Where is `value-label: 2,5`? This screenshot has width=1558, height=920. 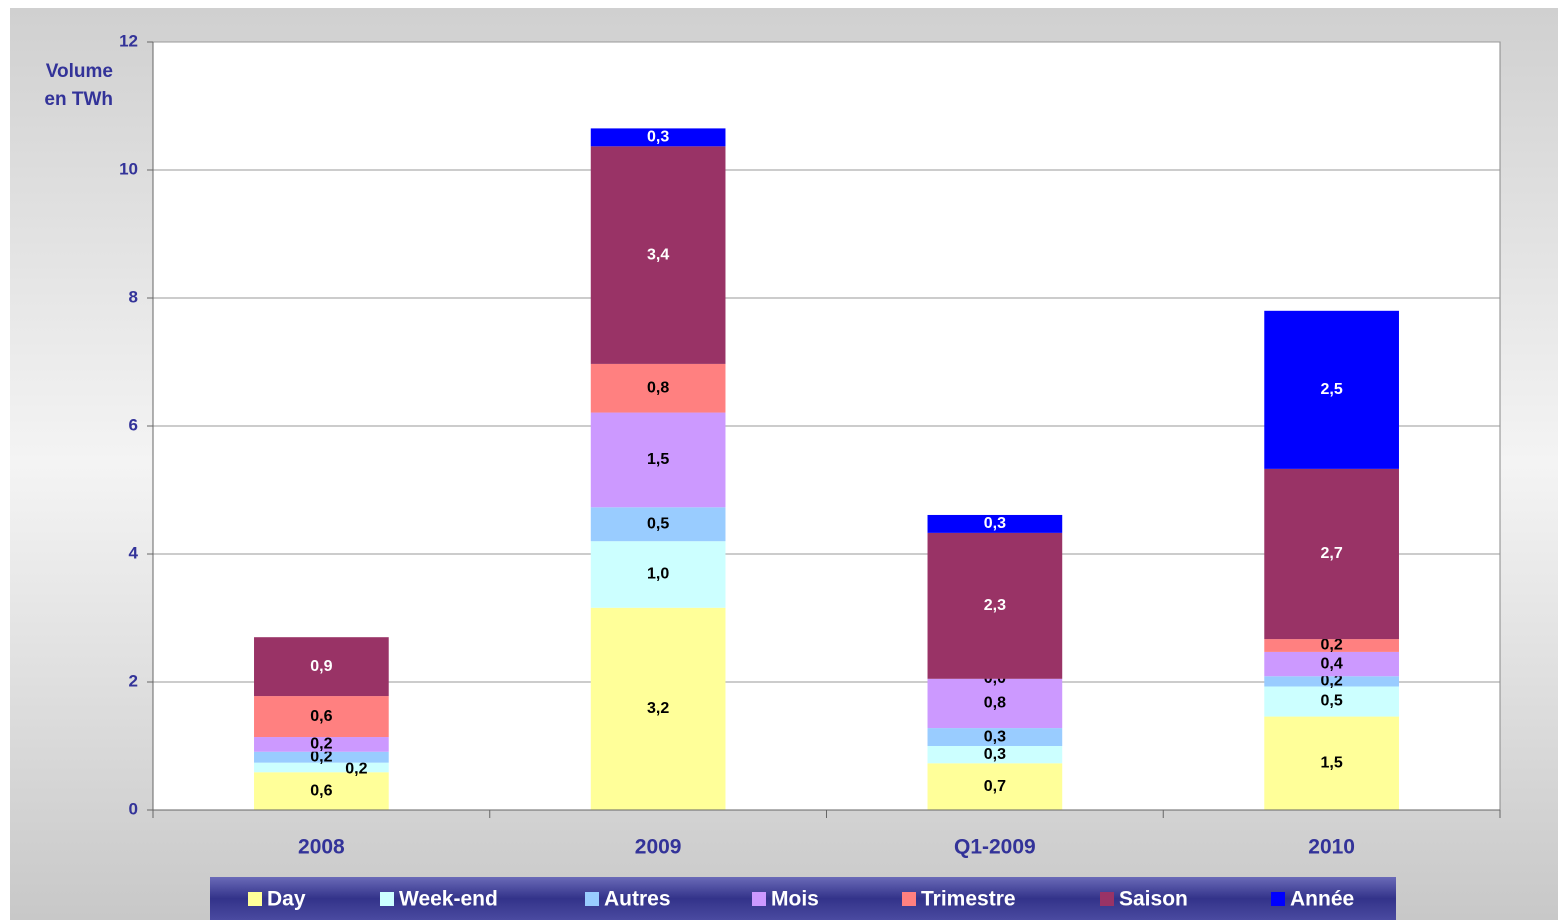 value-label: 2,5 is located at coordinates (1332, 389).